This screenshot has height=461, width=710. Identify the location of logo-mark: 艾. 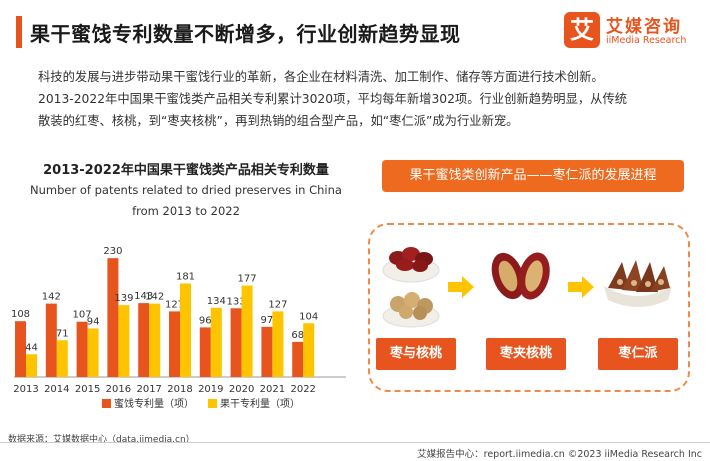
(582, 30).